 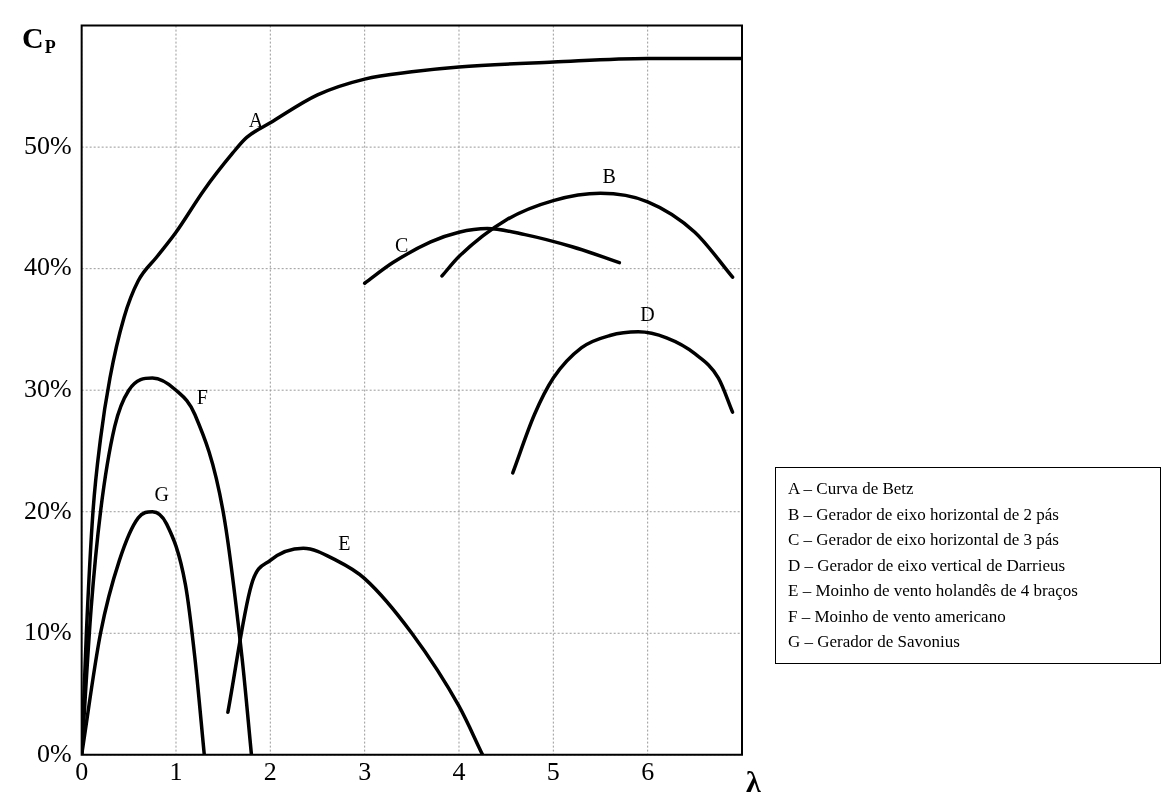 I want to click on x-tick-label: 6, so click(x=648, y=772).